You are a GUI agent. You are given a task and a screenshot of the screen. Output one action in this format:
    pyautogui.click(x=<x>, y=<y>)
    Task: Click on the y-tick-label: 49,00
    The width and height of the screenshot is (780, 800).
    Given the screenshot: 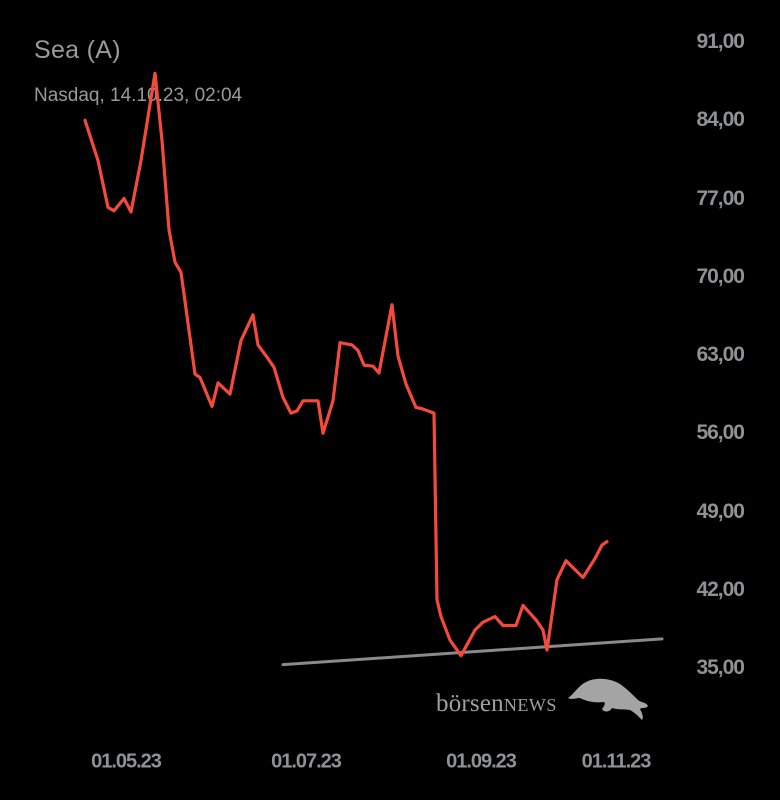 What is the action you would take?
    pyautogui.click(x=720, y=511)
    